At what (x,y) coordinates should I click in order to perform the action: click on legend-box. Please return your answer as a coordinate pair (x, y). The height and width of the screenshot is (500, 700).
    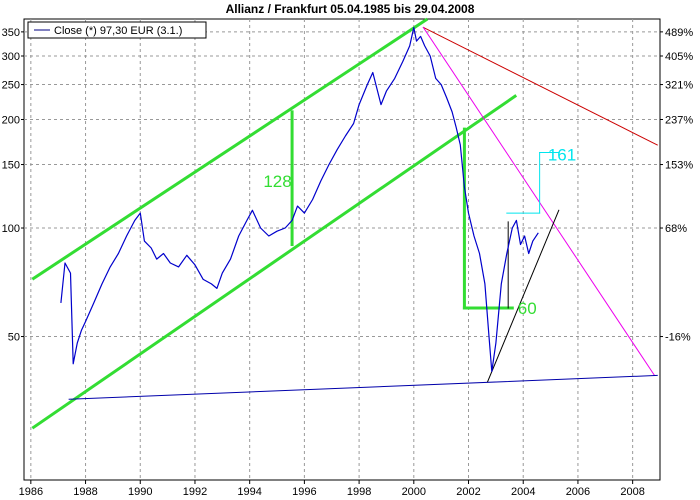
    Looking at the image, I should click on (117, 30).